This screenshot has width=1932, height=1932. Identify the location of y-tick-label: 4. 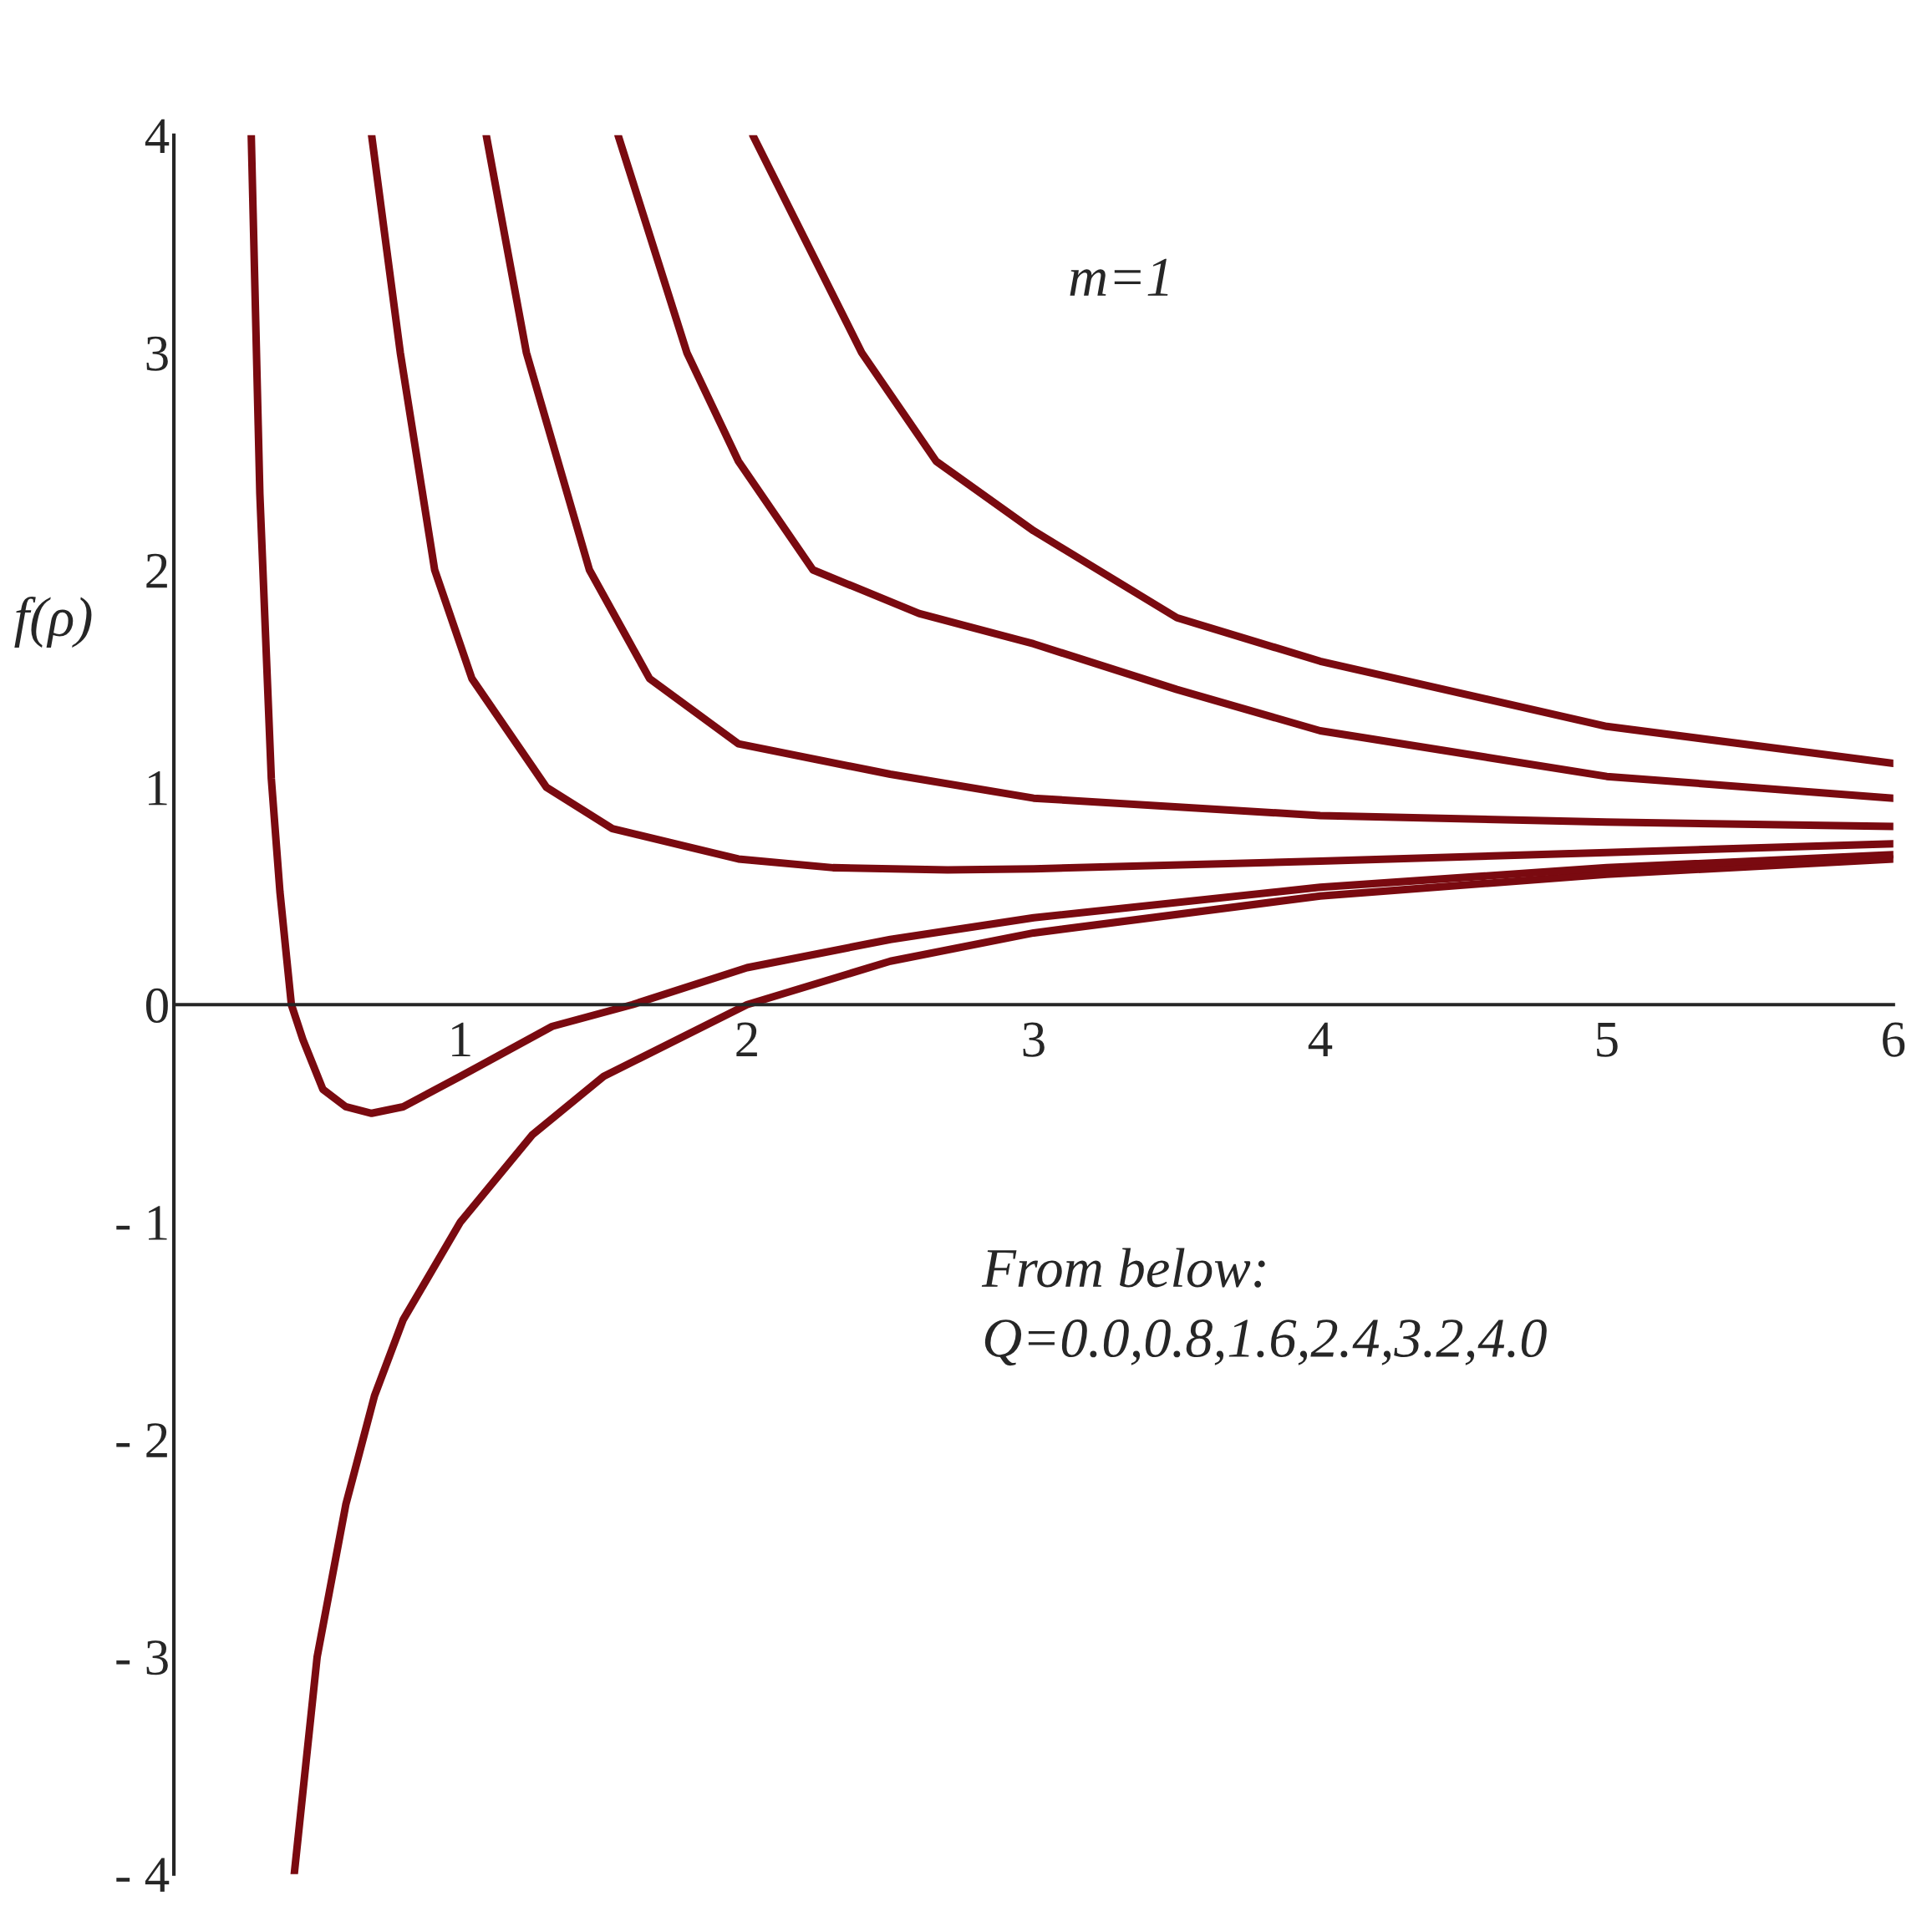
(157, 136).